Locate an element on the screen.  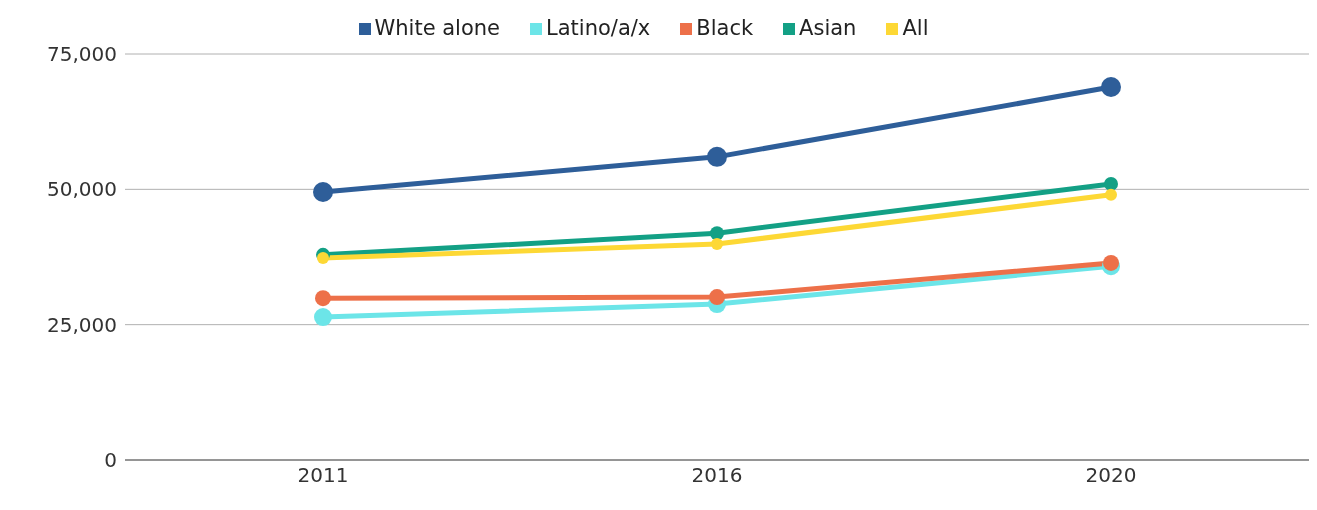
x-tick-label: 2020 is located at coordinates (1111, 475).